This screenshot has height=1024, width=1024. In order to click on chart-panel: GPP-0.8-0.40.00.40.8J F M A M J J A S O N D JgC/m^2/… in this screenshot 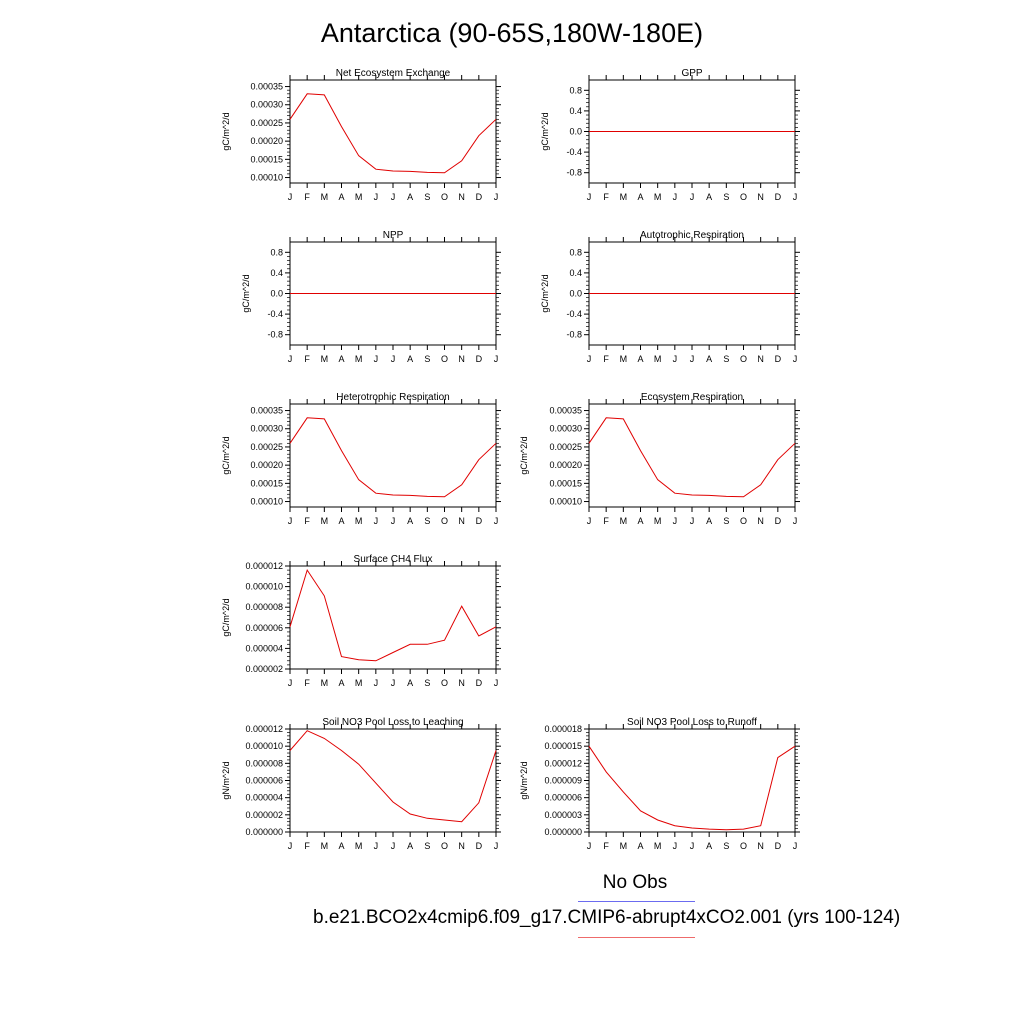, I will do `click(670, 135)`.